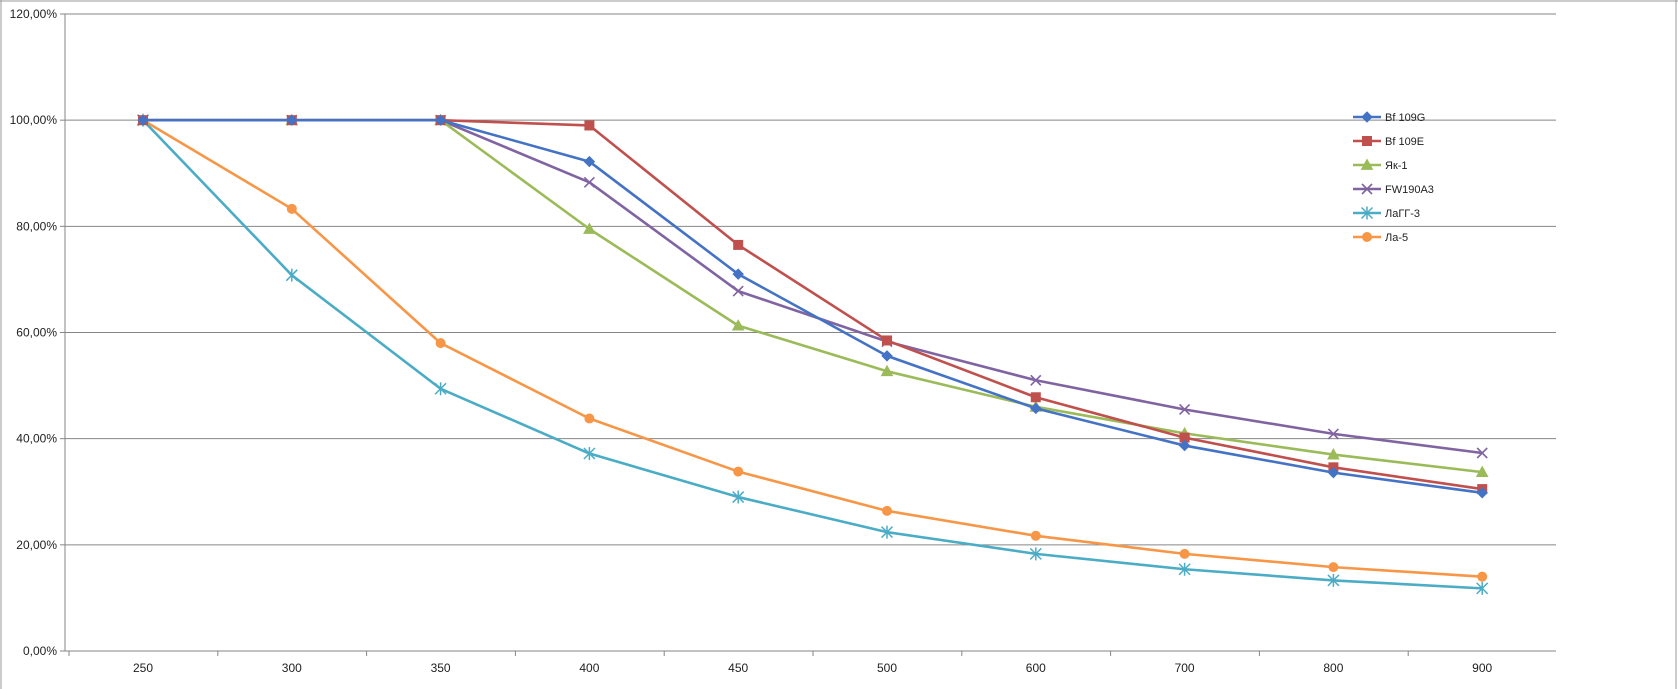 The height and width of the screenshot is (689, 1678). Describe the element at coordinates (441, 668) in the screenshot. I see `x-tick-label: 350` at that location.